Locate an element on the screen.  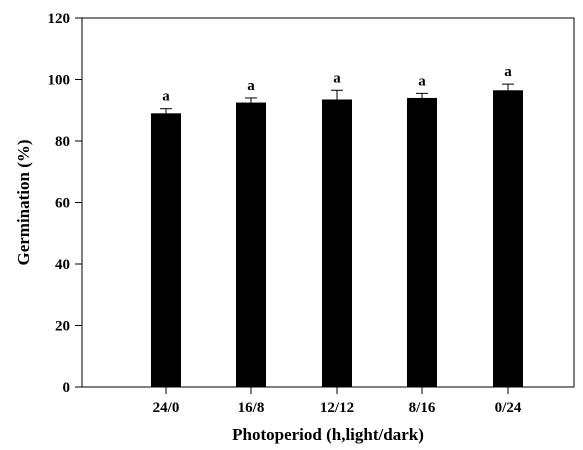
x-tick-label: 0/24 is located at coordinates (508, 408).